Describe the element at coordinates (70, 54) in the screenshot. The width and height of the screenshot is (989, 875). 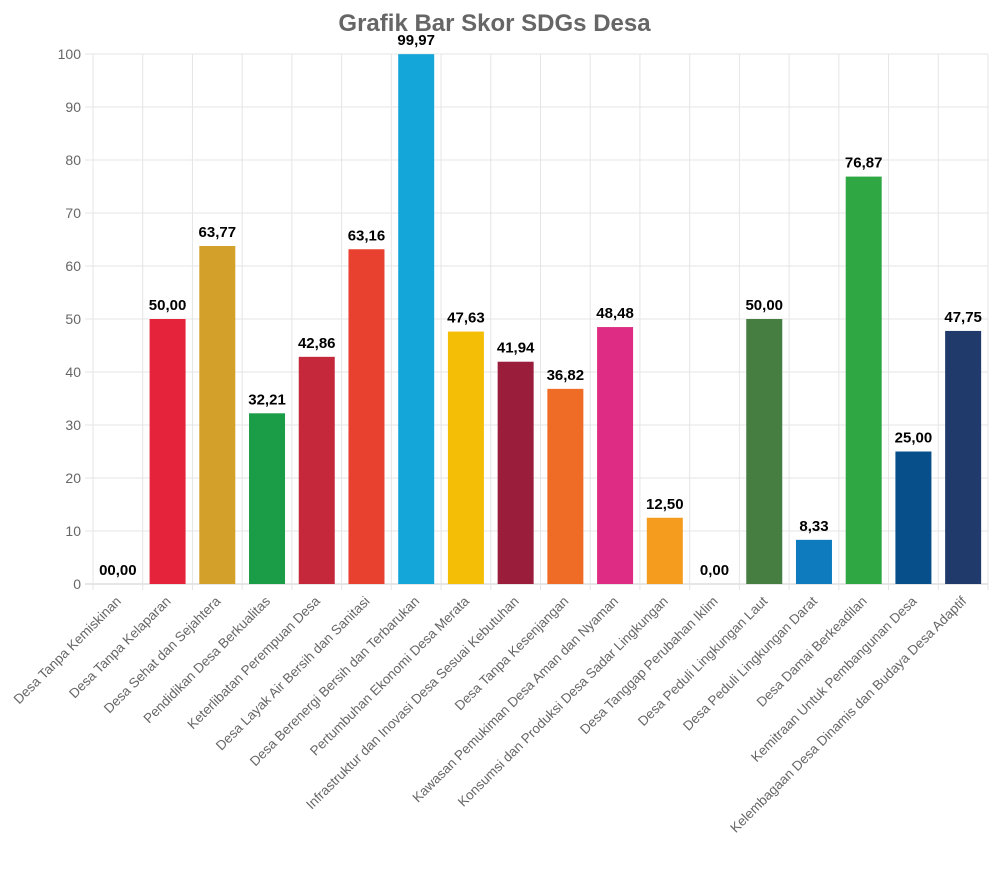
I see `y-tick-label: 100` at that location.